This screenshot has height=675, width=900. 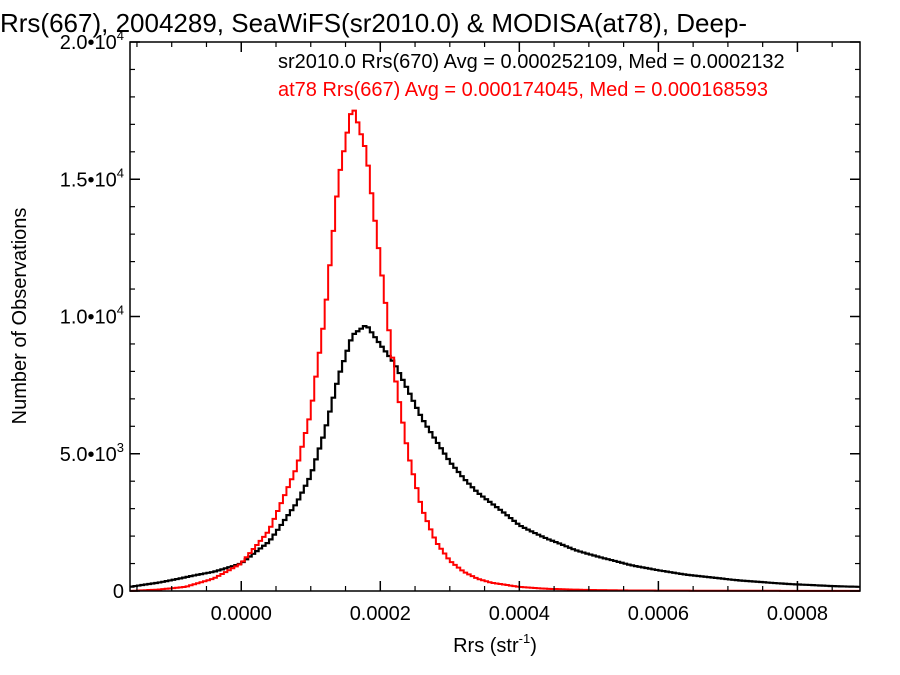 I want to click on y-tick-exponent: 3, so click(x=120, y=447).